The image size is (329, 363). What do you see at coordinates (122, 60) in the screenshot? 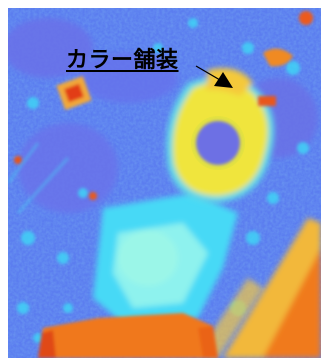
I see `annotation-label: カラー舗装` at bounding box center [122, 60].